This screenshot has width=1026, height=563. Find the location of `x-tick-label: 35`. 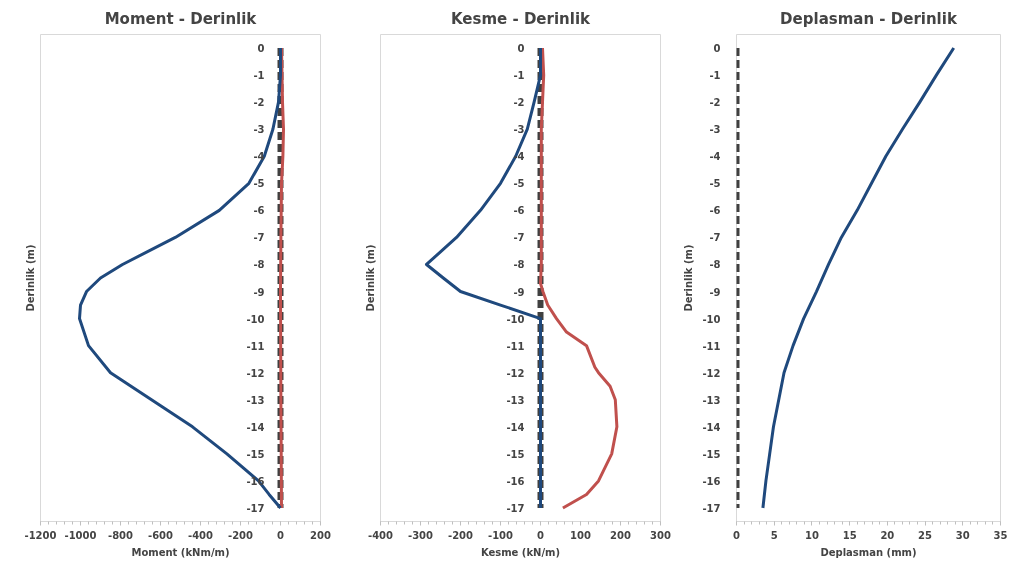

x-tick-label: 35 is located at coordinates (1000, 535).